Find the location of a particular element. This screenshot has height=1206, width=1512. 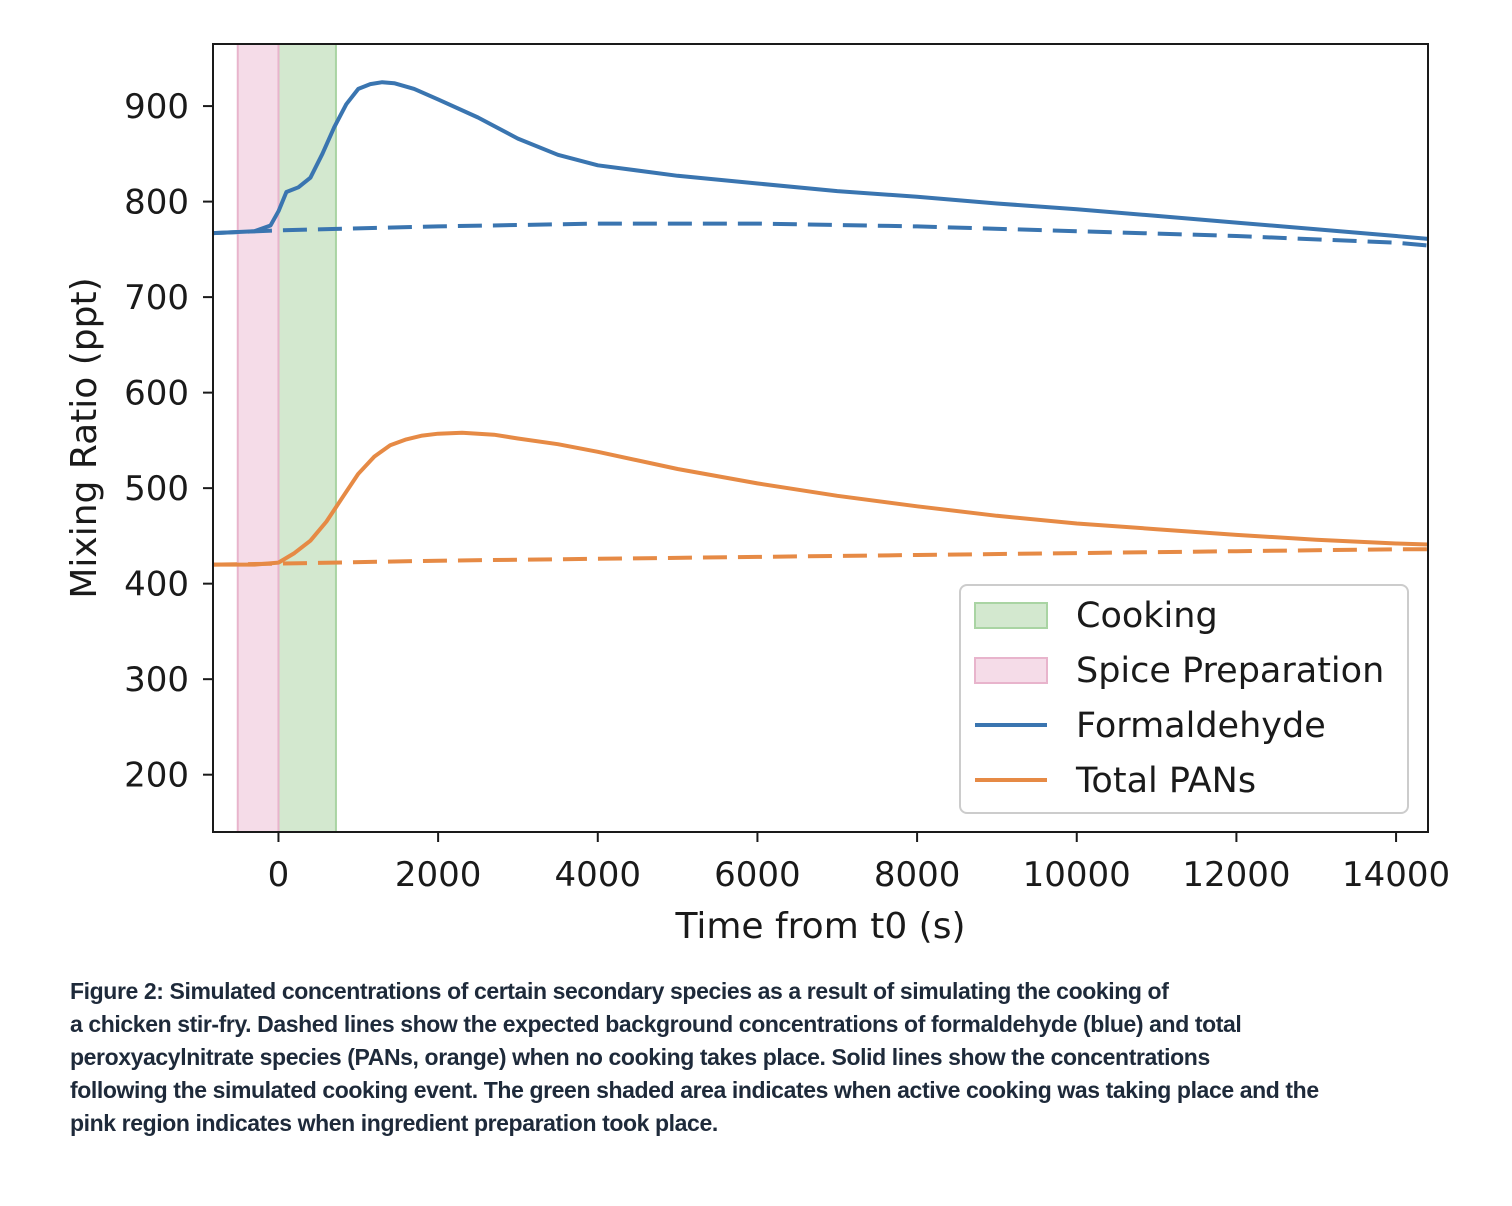

x-axis-label: Time from t0 (s) is located at coordinates (819, 926).